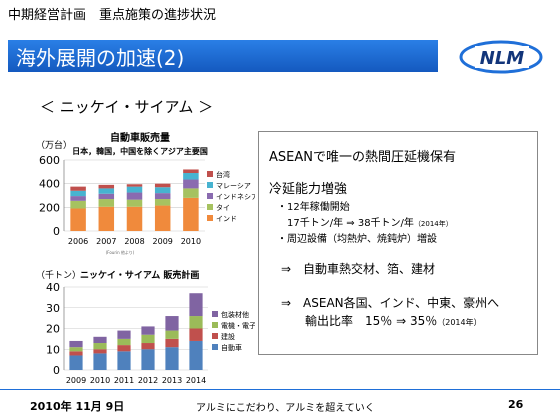 Image resolution: width=560 pixels, height=420 pixels. I want to click on capacity-value: 17千トン/年 ⇒ 38千トン/年, so click(350, 223).